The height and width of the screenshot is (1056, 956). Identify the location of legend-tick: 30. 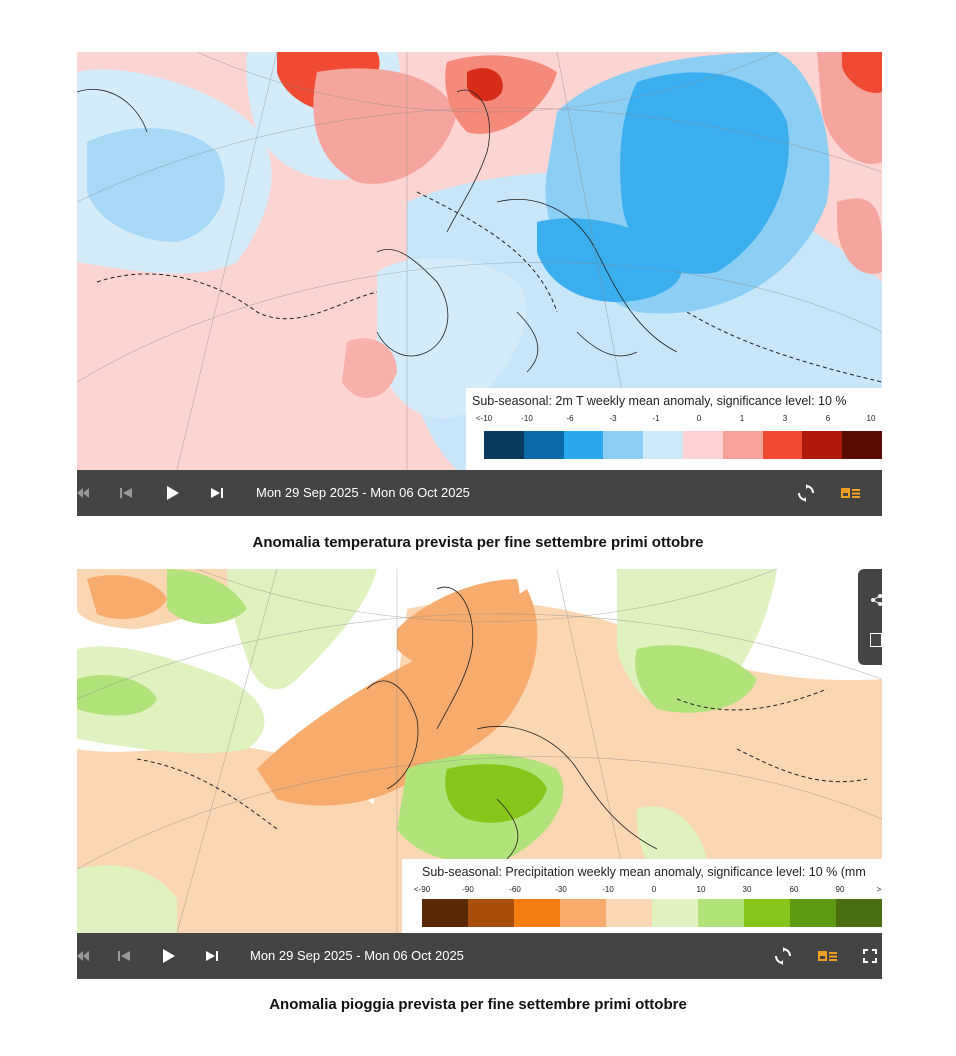
(747, 889).